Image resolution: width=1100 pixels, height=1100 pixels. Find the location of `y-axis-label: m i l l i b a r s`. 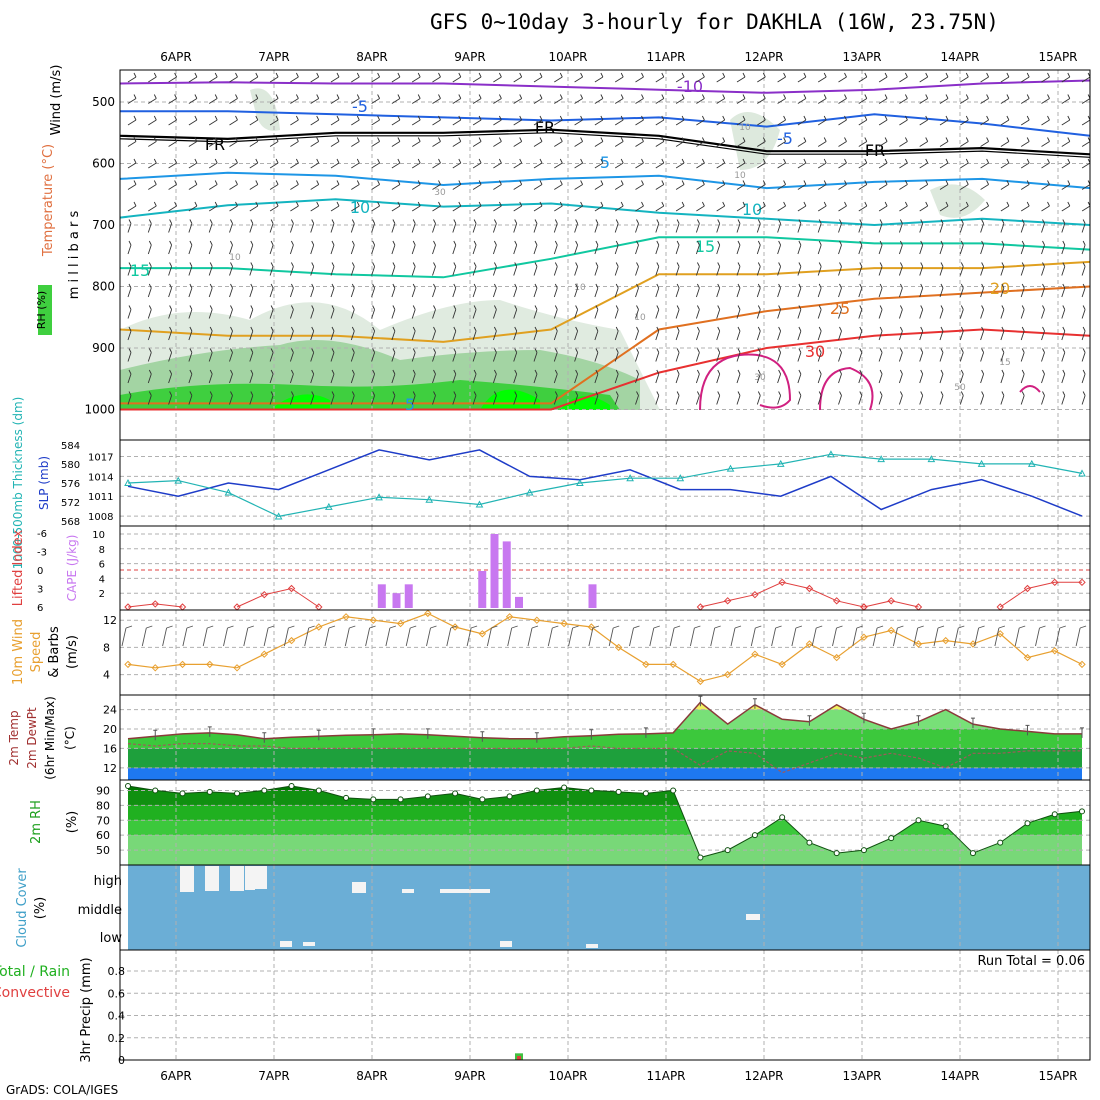

y-axis-label: m i l l i b a r s is located at coordinates (74, 255).